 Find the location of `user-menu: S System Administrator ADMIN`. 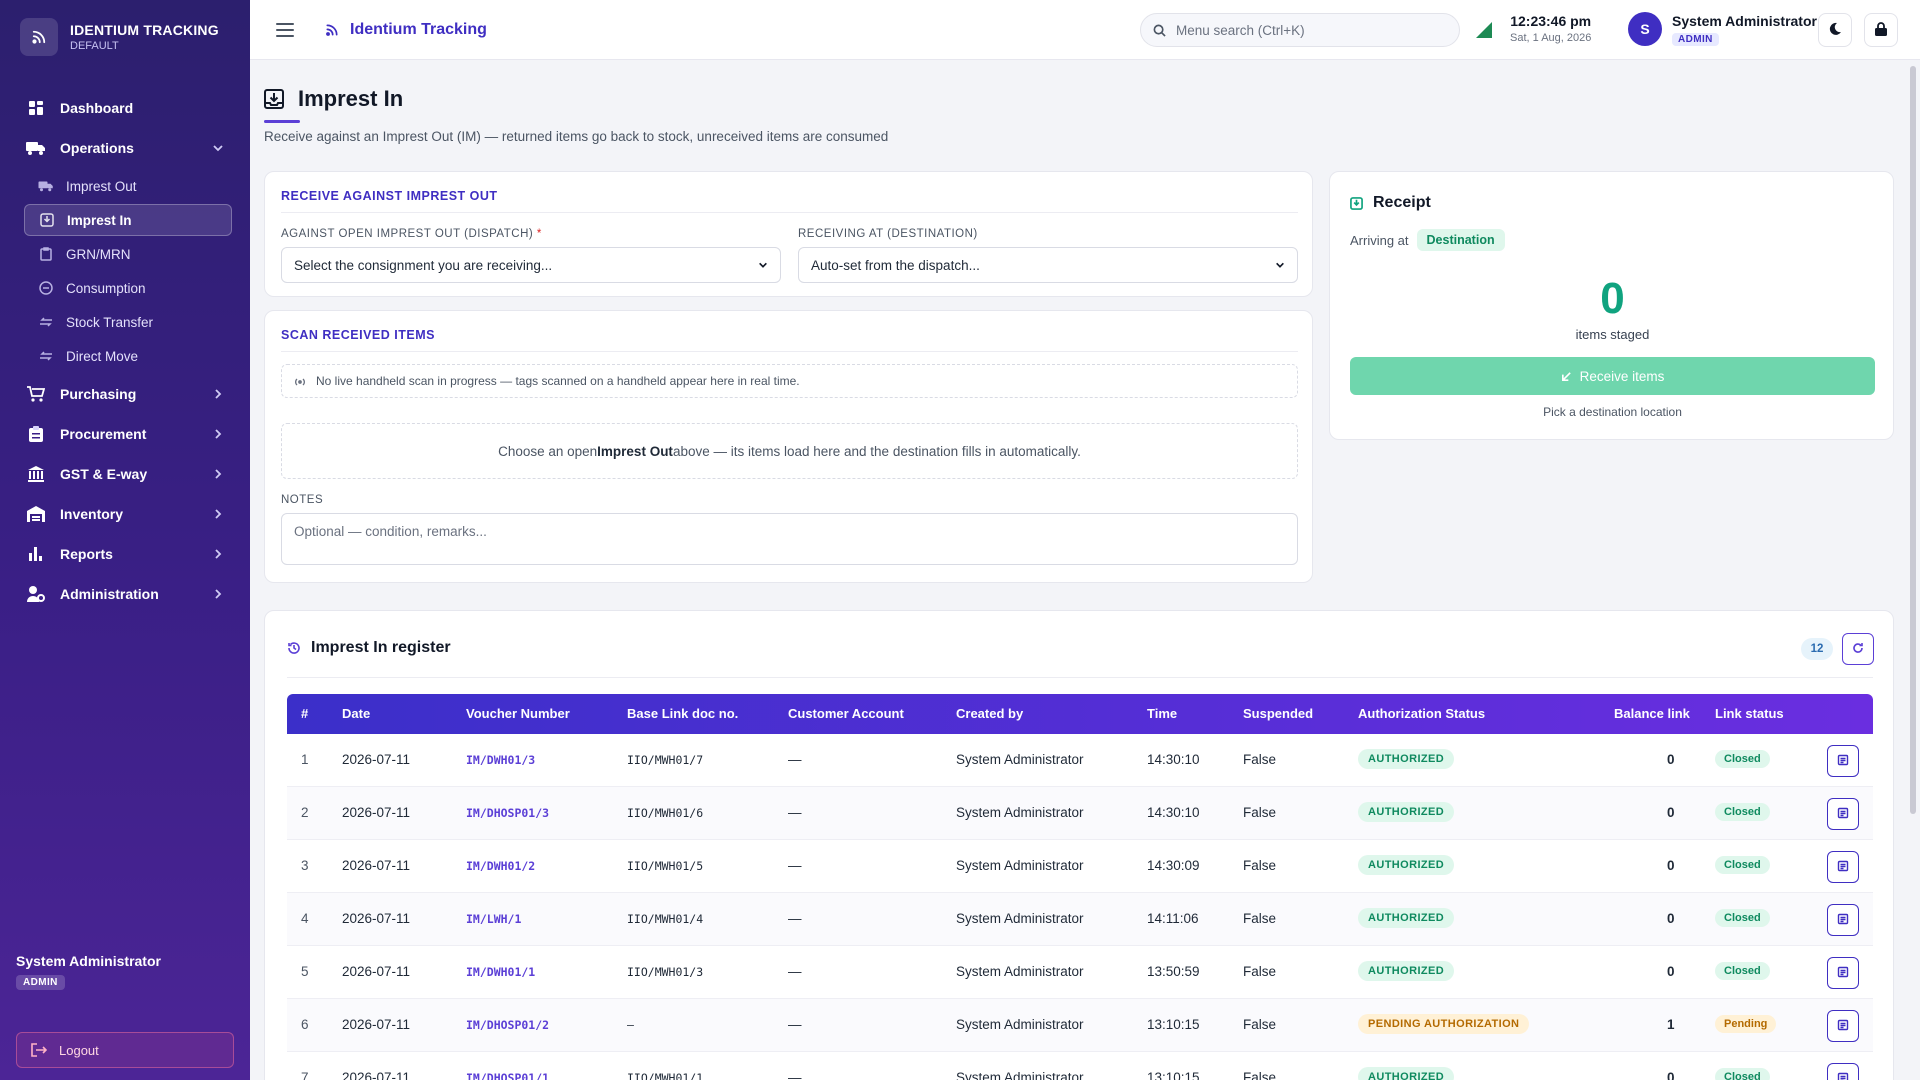

user-menu: S System Administrator ADMIN is located at coordinates (1722, 29).